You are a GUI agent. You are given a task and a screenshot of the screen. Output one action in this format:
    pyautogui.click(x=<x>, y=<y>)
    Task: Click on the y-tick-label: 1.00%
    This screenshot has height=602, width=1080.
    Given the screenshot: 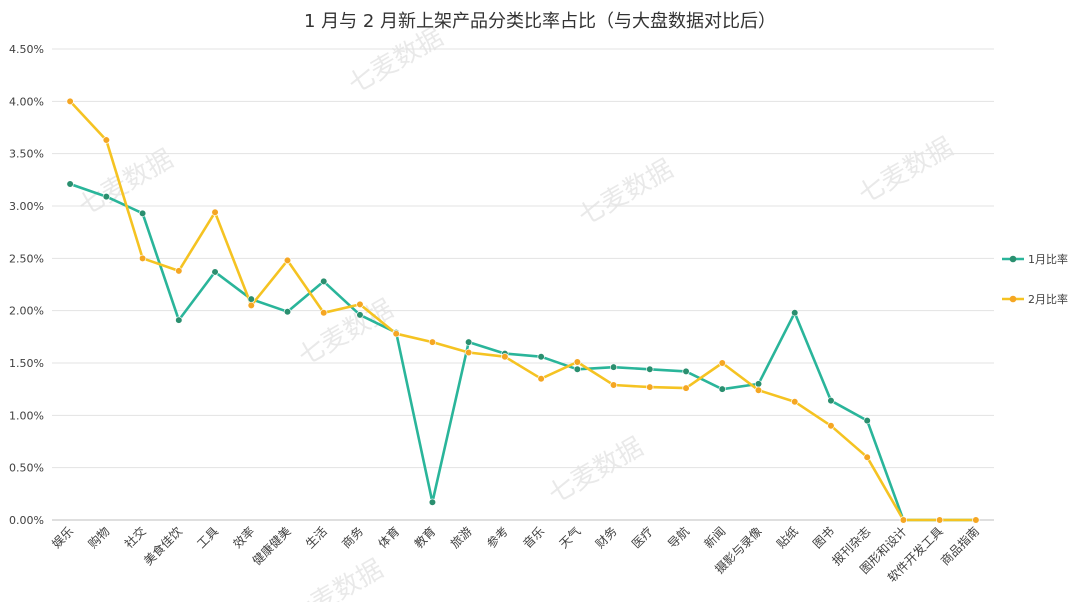 What is the action you would take?
    pyautogui.click(x=26, y=415)
    